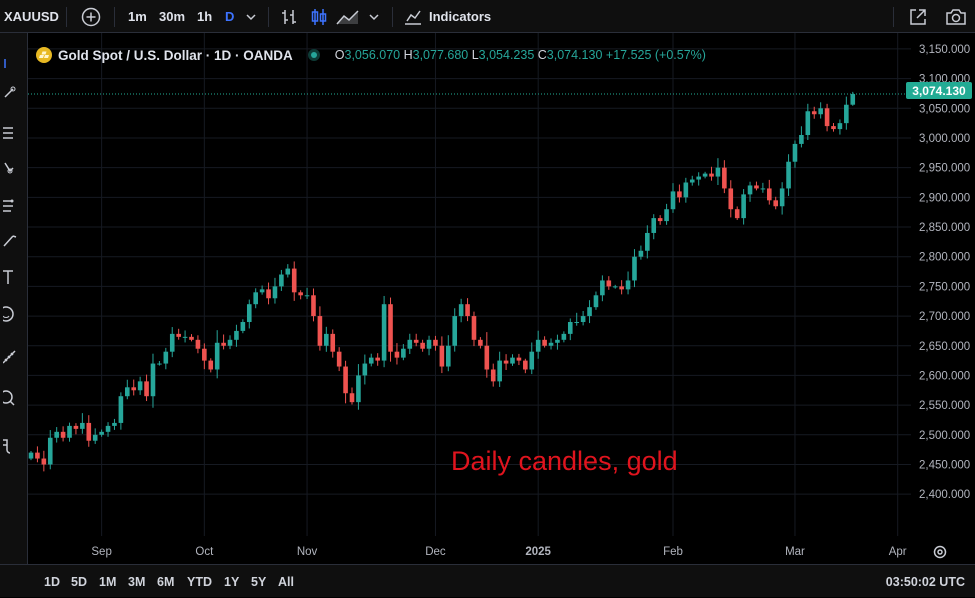 This screenshot has height=598, width=975. I want to click on area-style-button, so click(348, 16).